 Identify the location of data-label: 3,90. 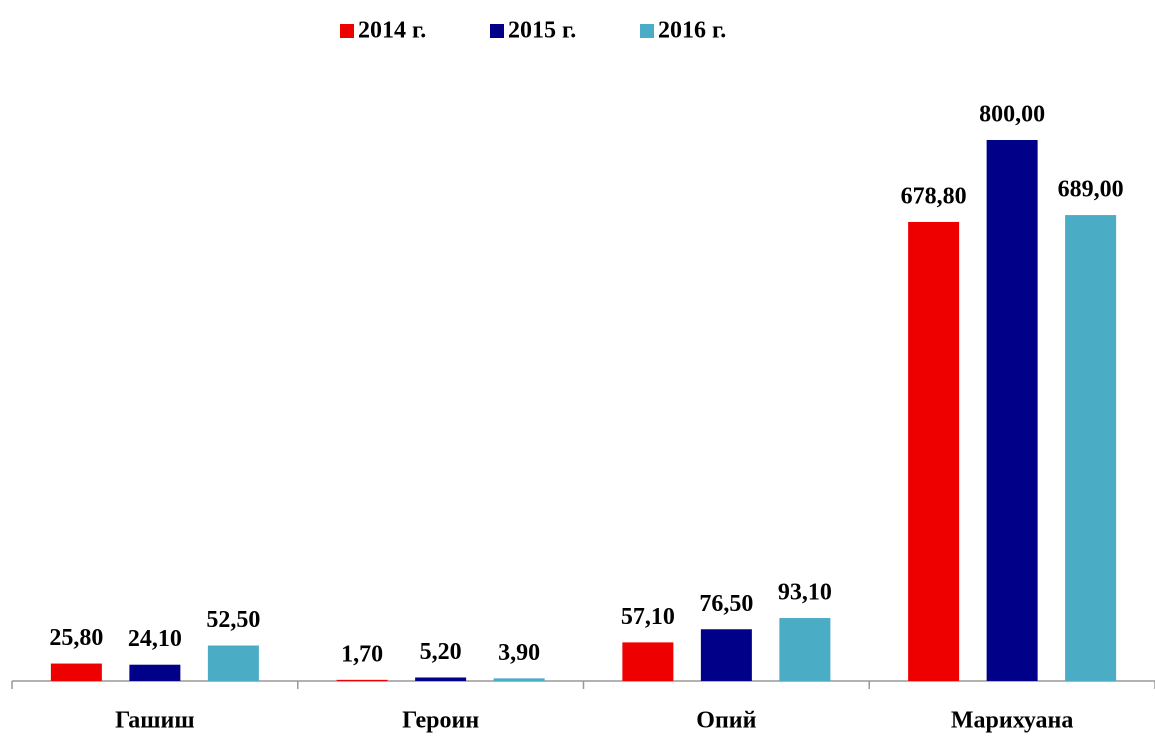
(519, 653).